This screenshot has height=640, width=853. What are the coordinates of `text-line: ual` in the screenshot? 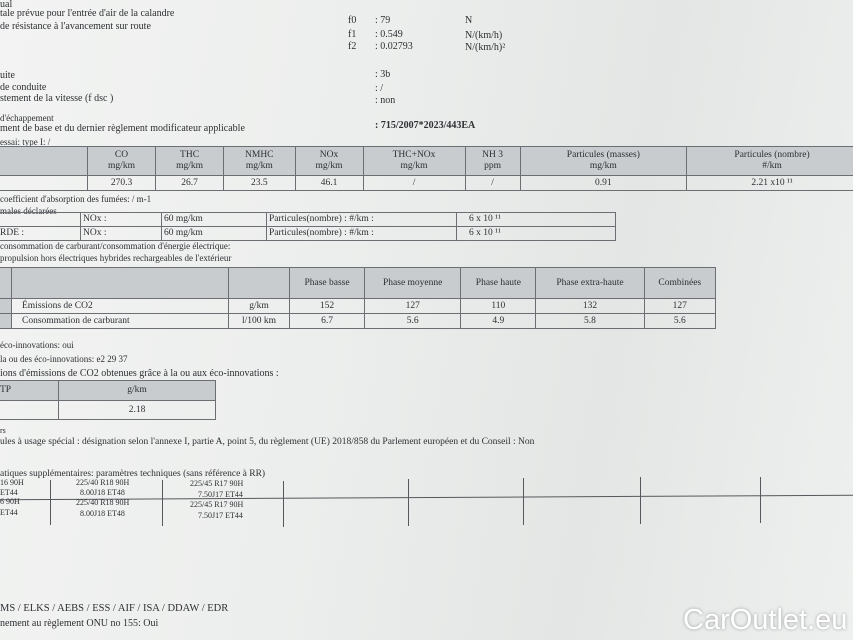 It's located at (6, 5).